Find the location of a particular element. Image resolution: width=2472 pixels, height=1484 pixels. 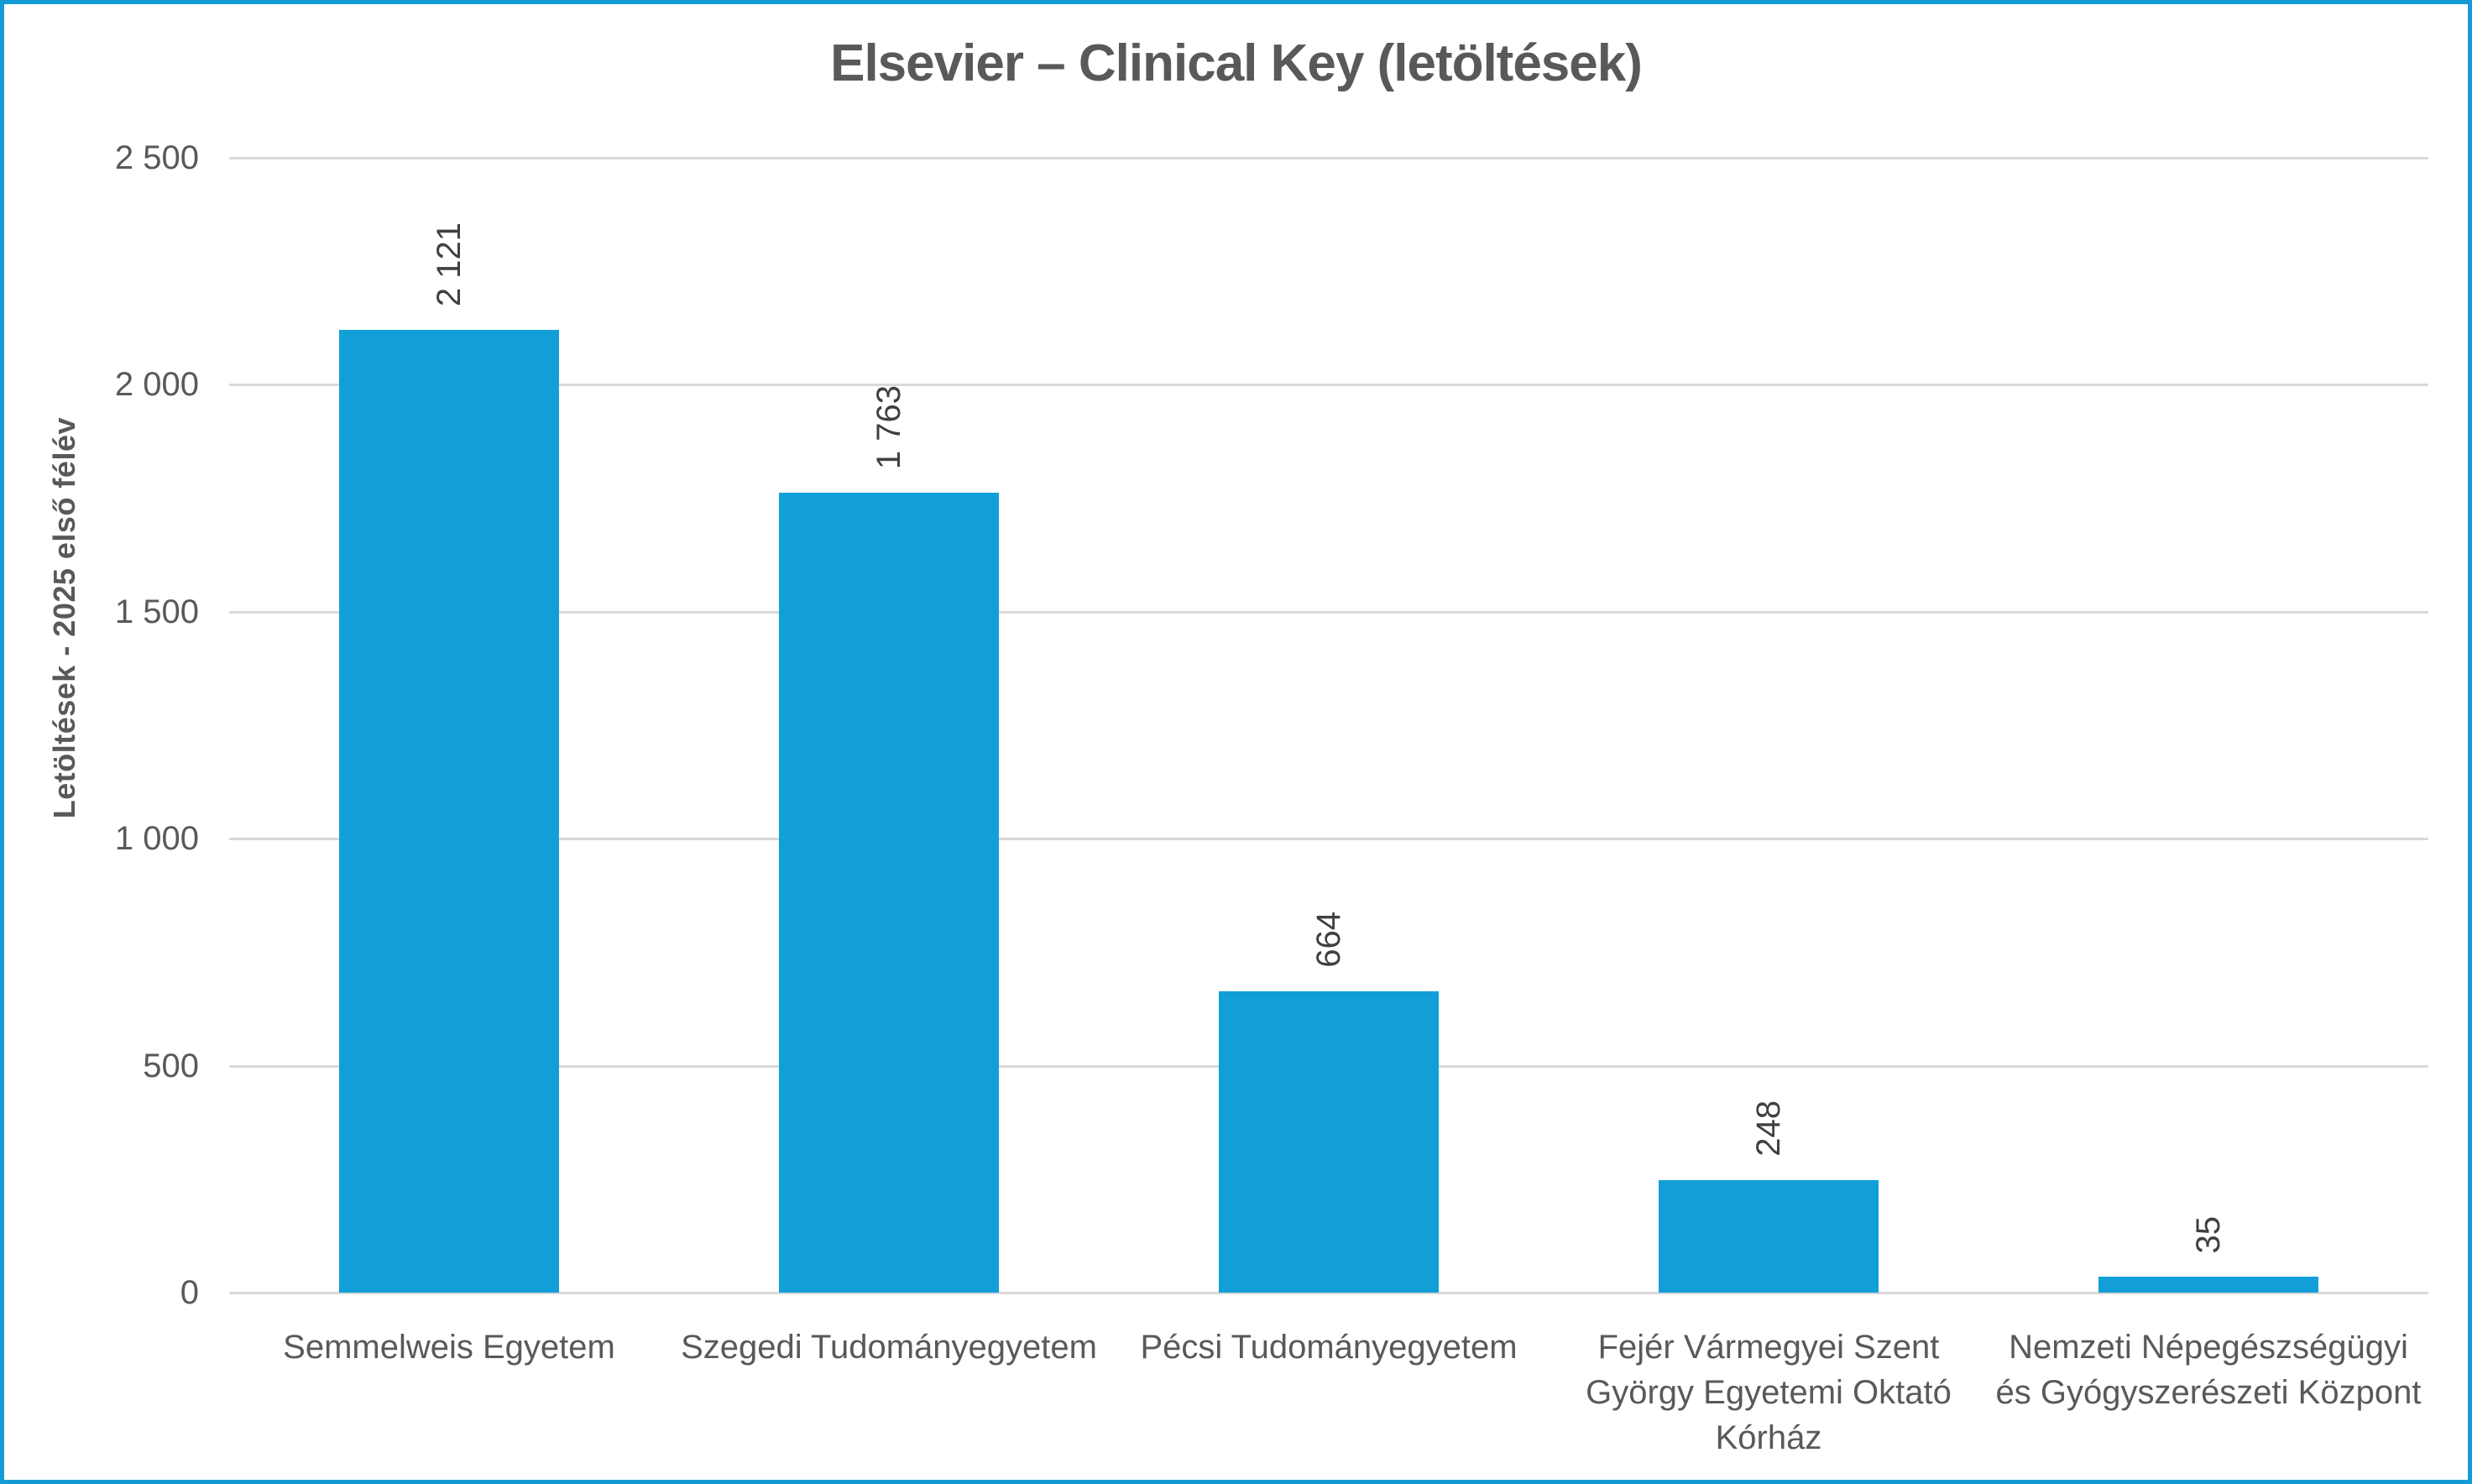

bar-value-label: 664 is located at coordinates (1328, 940).